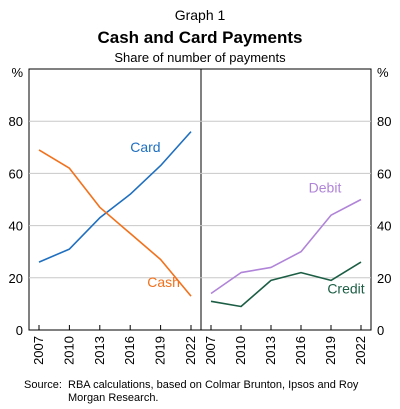 Image resolution: width=400 pixels, height=409 pixels. I want to click on x-tick-label-p1-2013: 2013, so click(99, 350).